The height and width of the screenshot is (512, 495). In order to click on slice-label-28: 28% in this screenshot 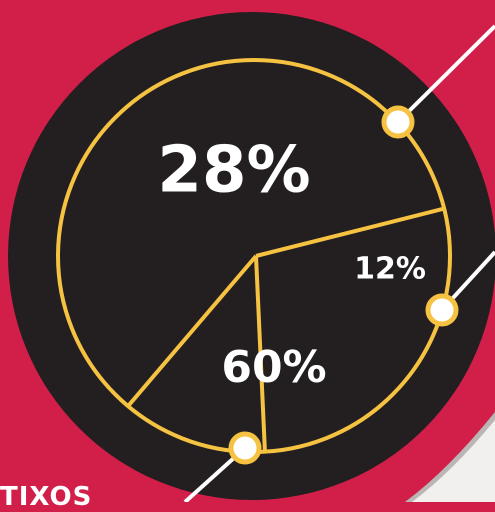, I will do `click(233, 171)`.